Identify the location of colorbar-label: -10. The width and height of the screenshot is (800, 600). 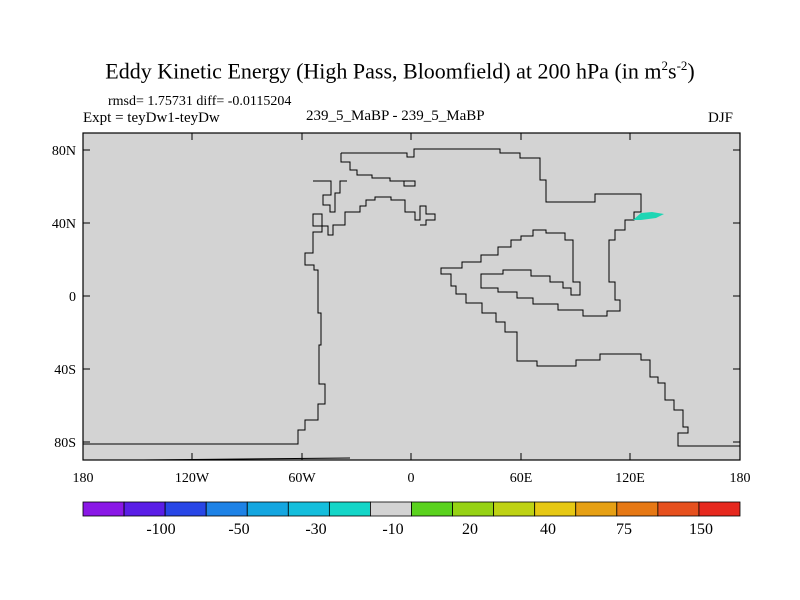
(392, 529).